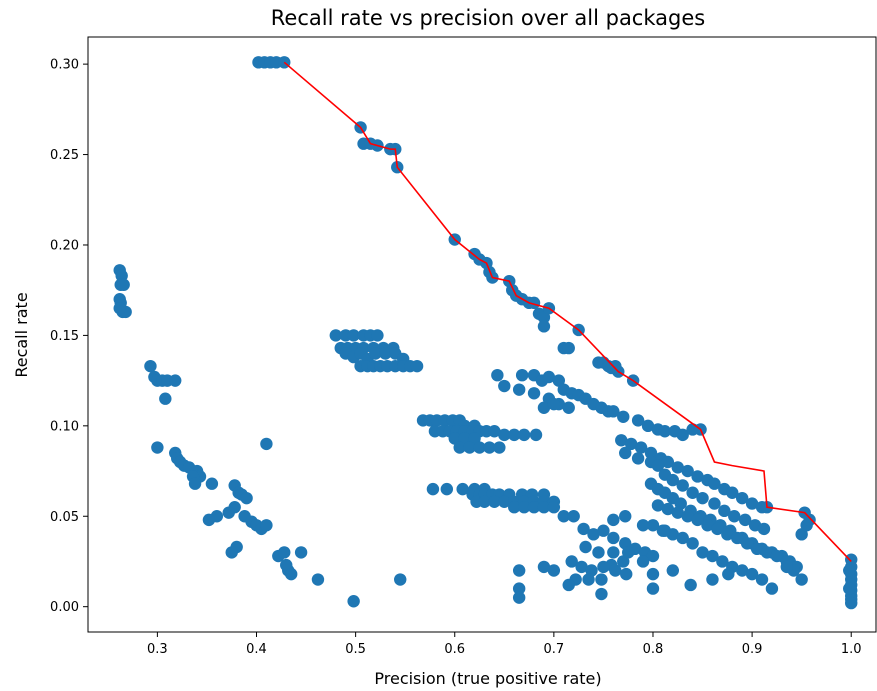 The image size is (877, 691). I want to click on x-tick-label: 0.8, so click(653, 649).